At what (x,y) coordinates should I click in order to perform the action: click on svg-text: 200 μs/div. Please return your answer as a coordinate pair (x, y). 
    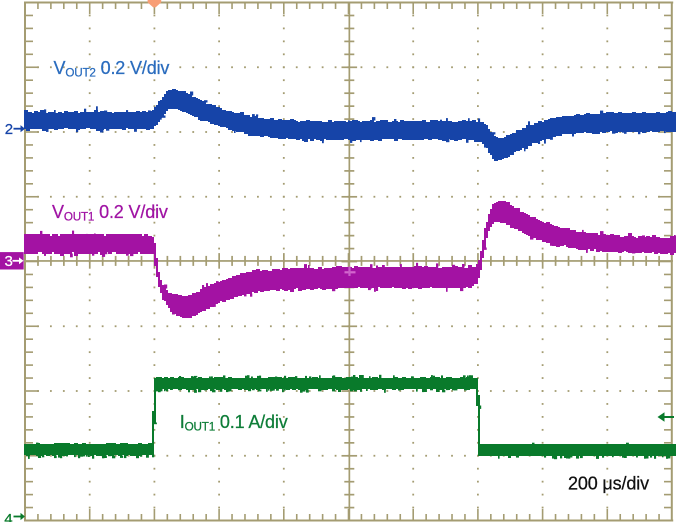
    Looking at the image, I should click on (608, 484).